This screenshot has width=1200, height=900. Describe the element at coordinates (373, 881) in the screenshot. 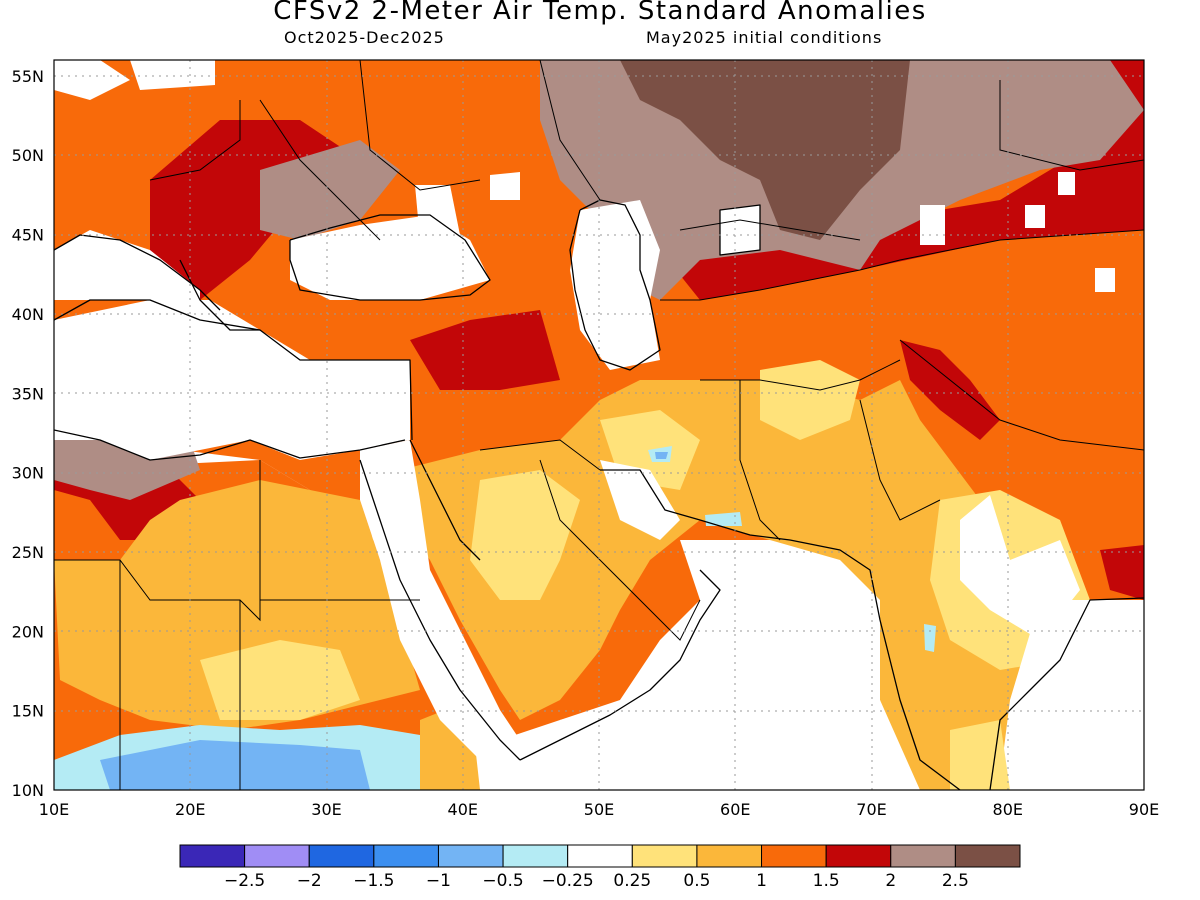

I see `legend-label: −1.5` at that location.